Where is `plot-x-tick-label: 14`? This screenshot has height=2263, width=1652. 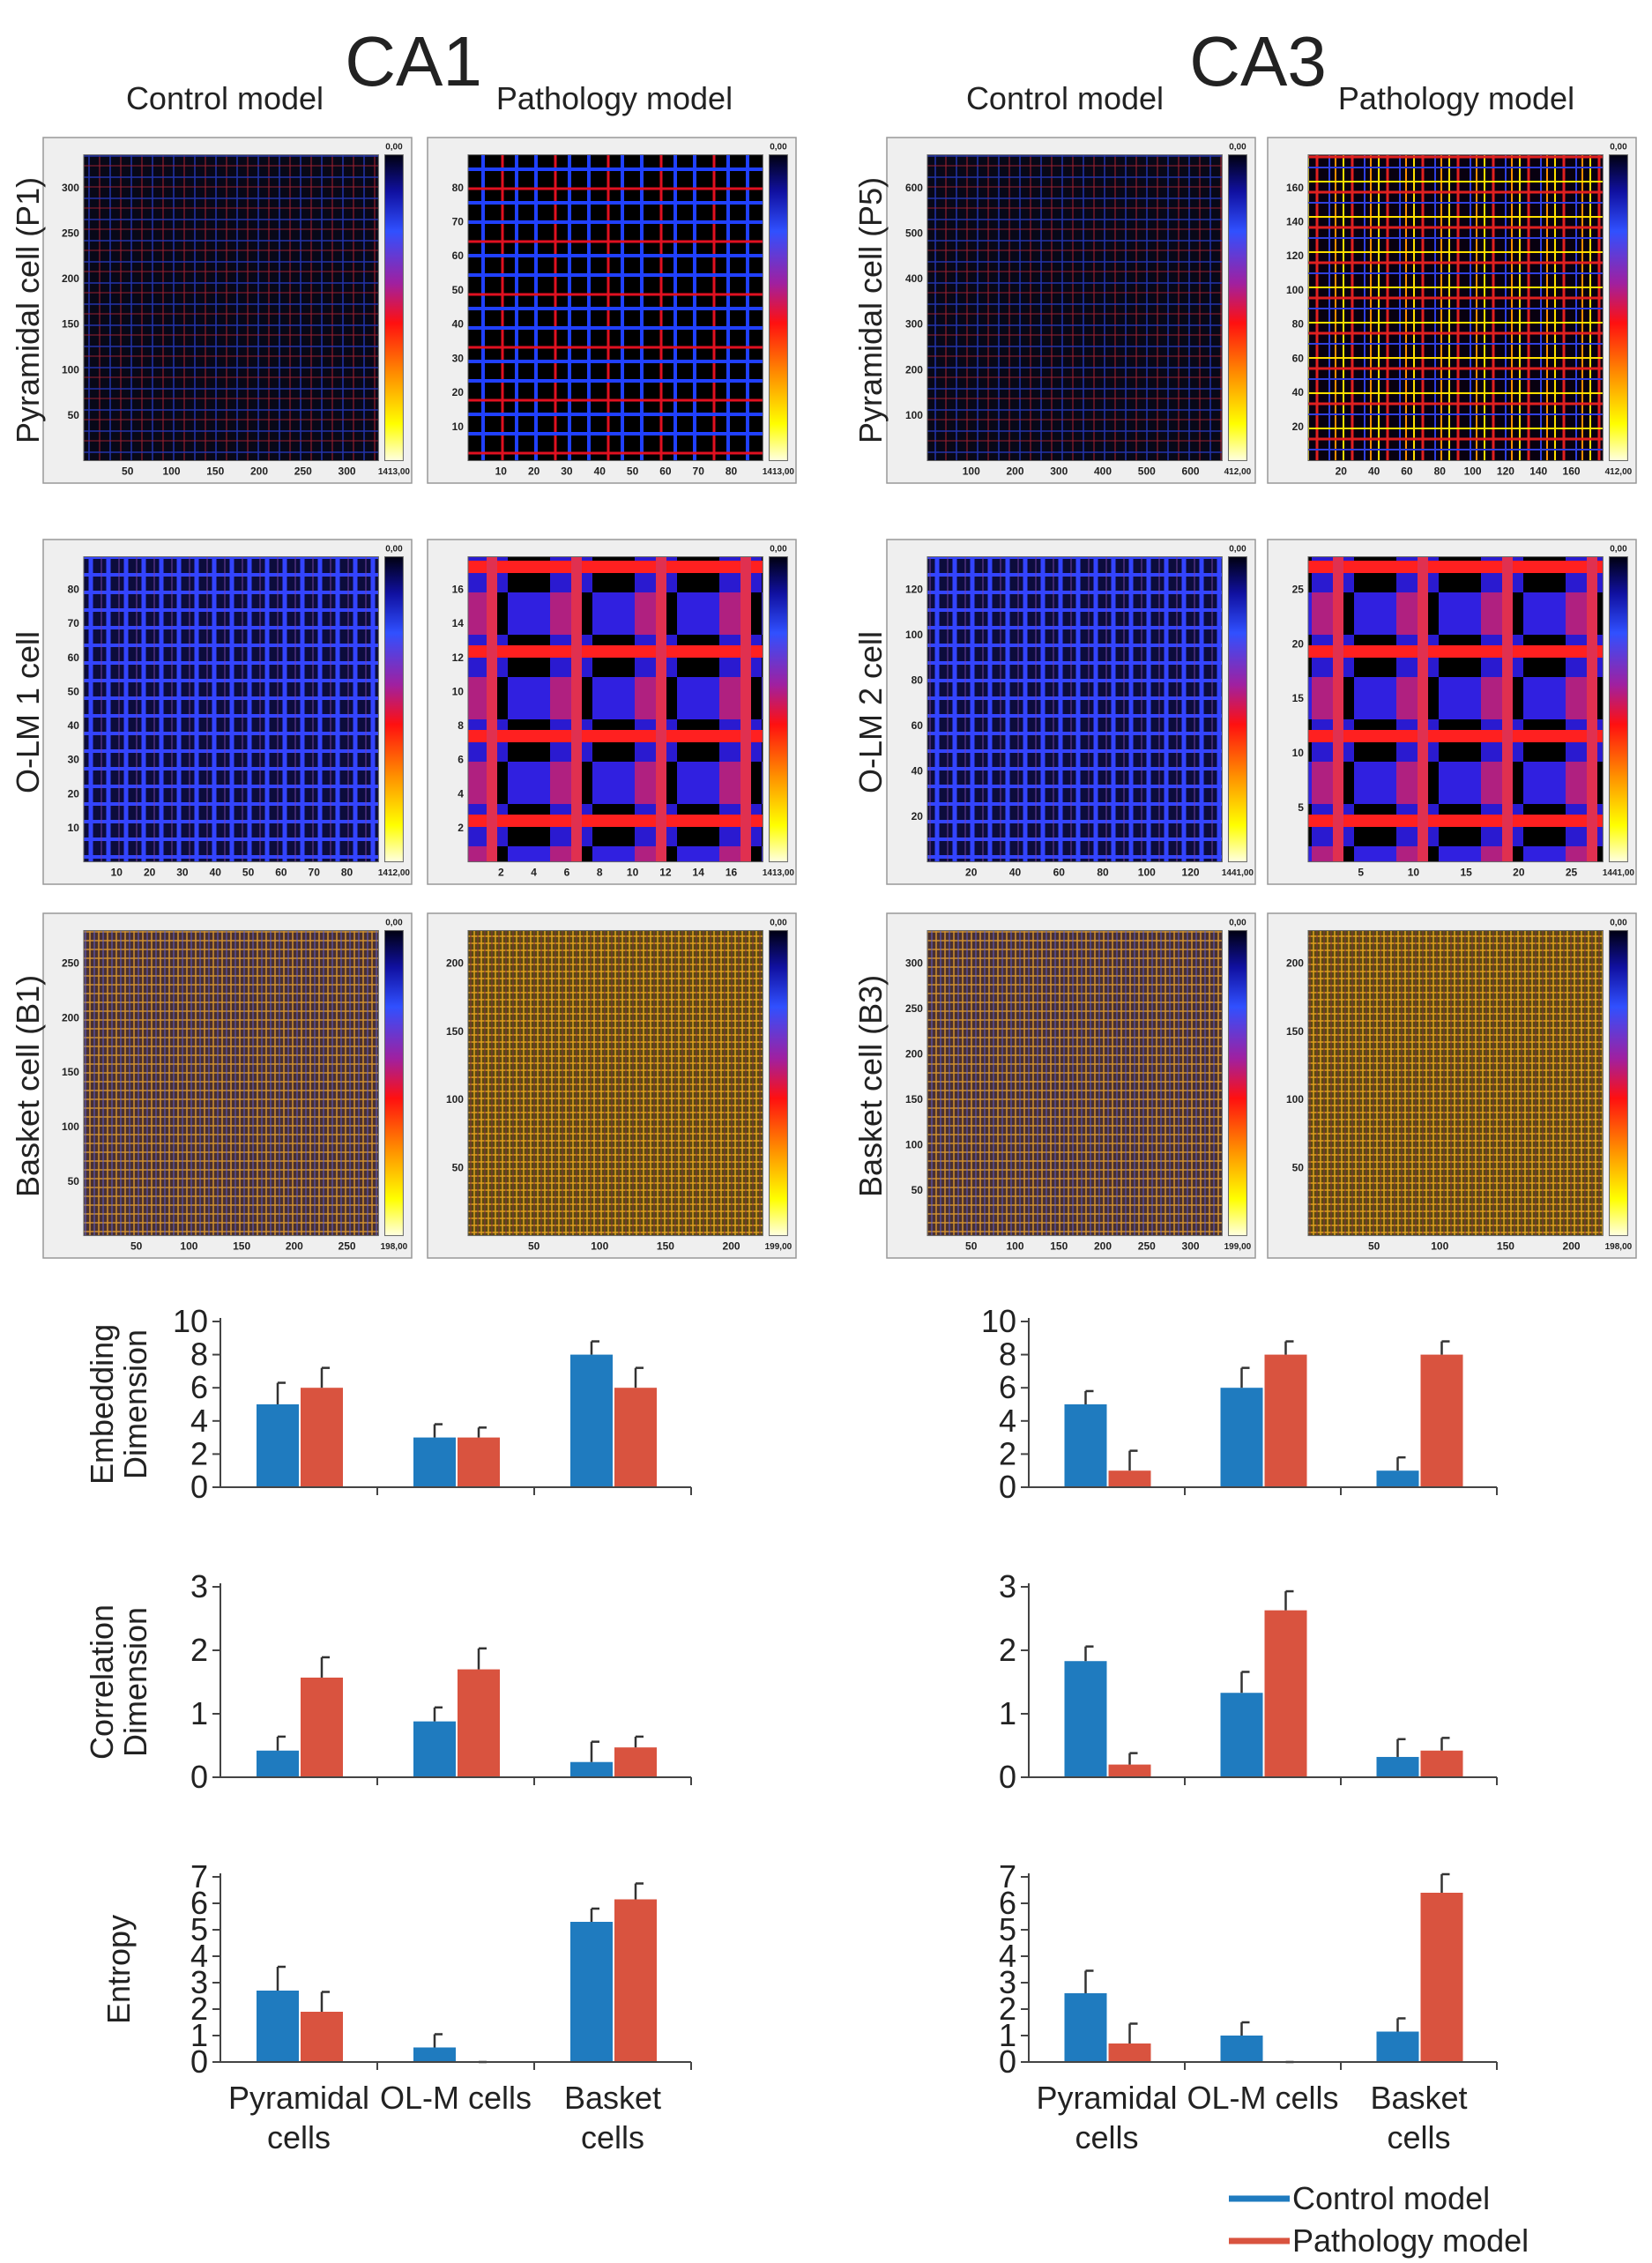
plot-x-tick-label: 14 is located at coordinates (699, 873).